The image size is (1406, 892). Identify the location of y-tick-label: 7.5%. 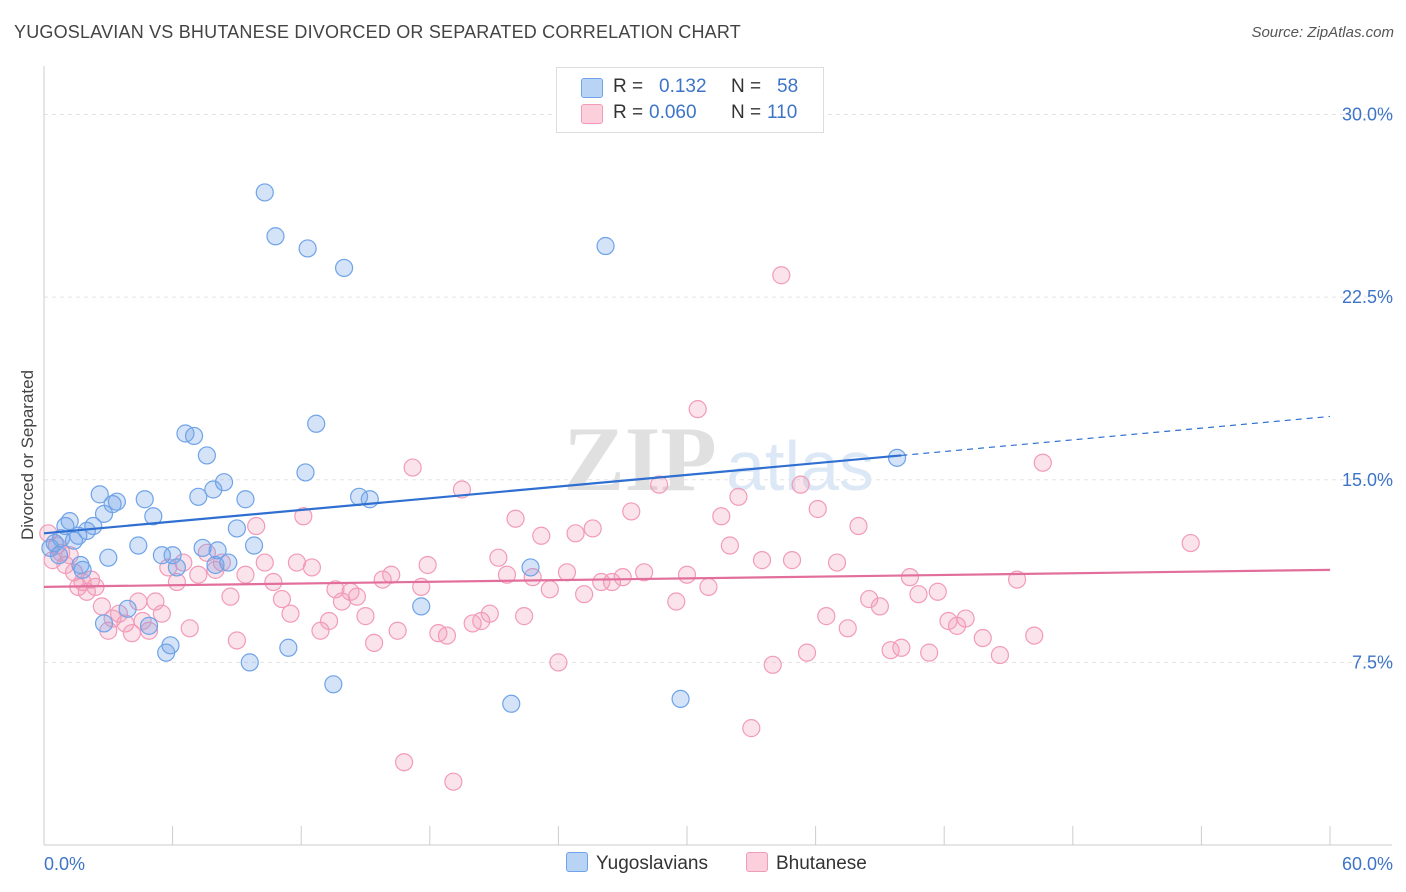
(1372, 662).